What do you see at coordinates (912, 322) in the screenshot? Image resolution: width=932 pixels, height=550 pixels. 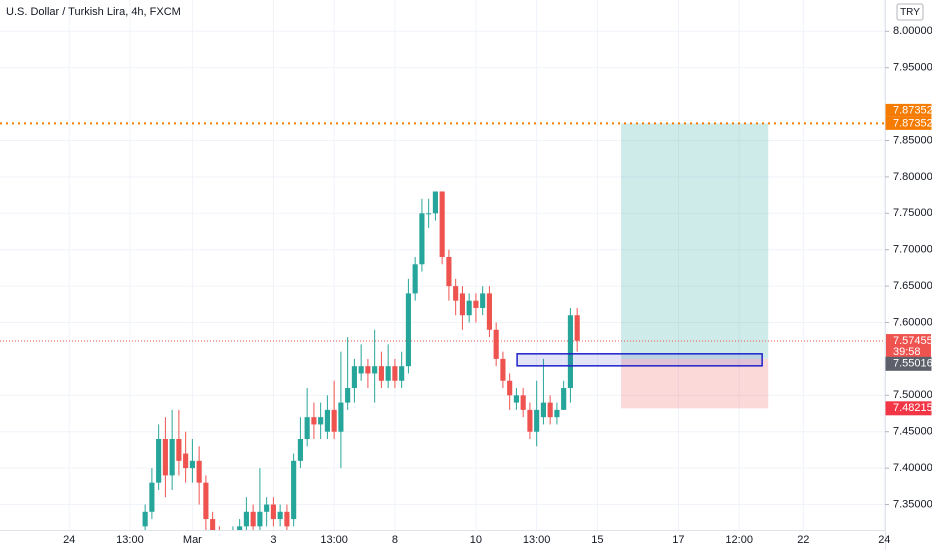 I see `y-tick-label: 7.60000` at bounding box center [912, 322].